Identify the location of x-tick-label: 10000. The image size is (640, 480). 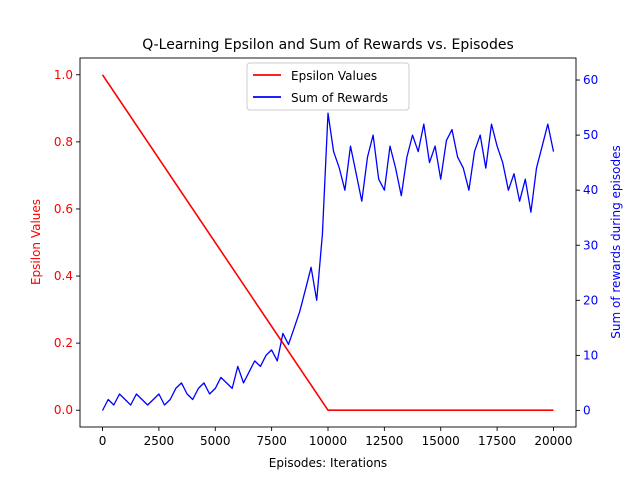
(328, 441).